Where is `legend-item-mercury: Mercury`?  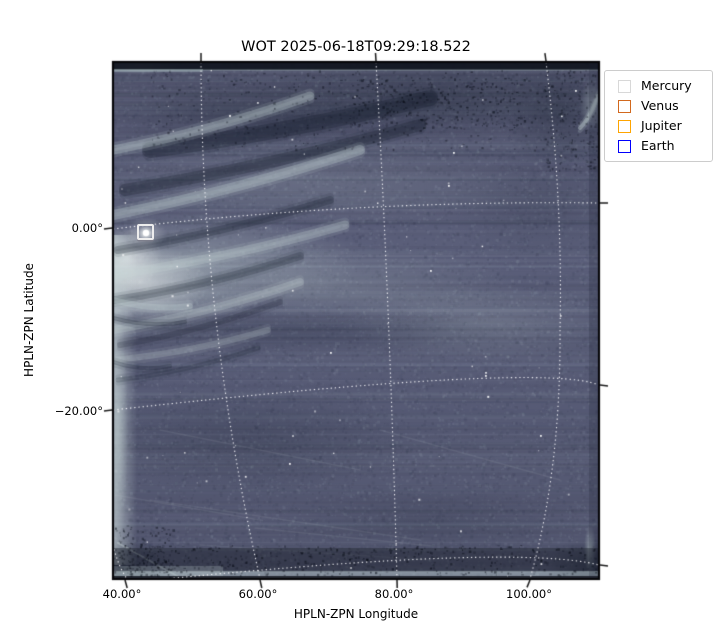
legend-item-mercury: Mercury is located at coordinates (662, 86).